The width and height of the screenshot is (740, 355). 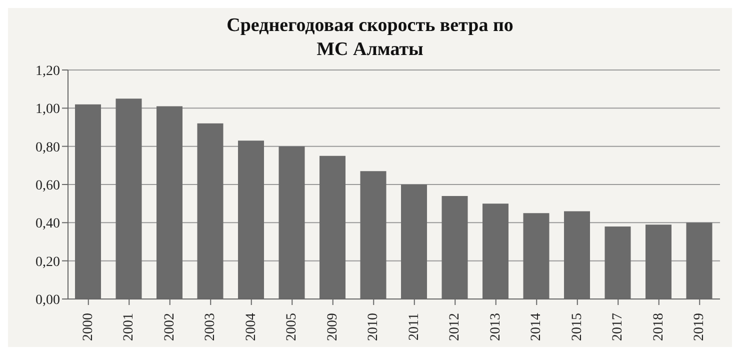 I want to click on x-tick-label: 2009, so click(x=332, y=327).